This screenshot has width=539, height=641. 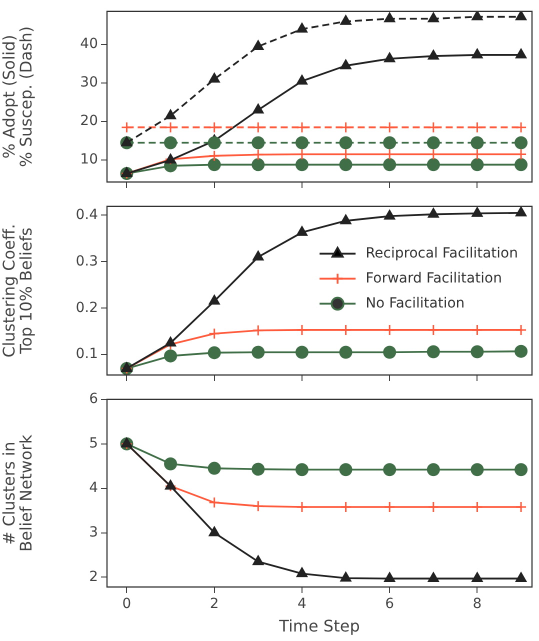 I want to click on y-tick-label: 0.4, so click(x=87, y=214).